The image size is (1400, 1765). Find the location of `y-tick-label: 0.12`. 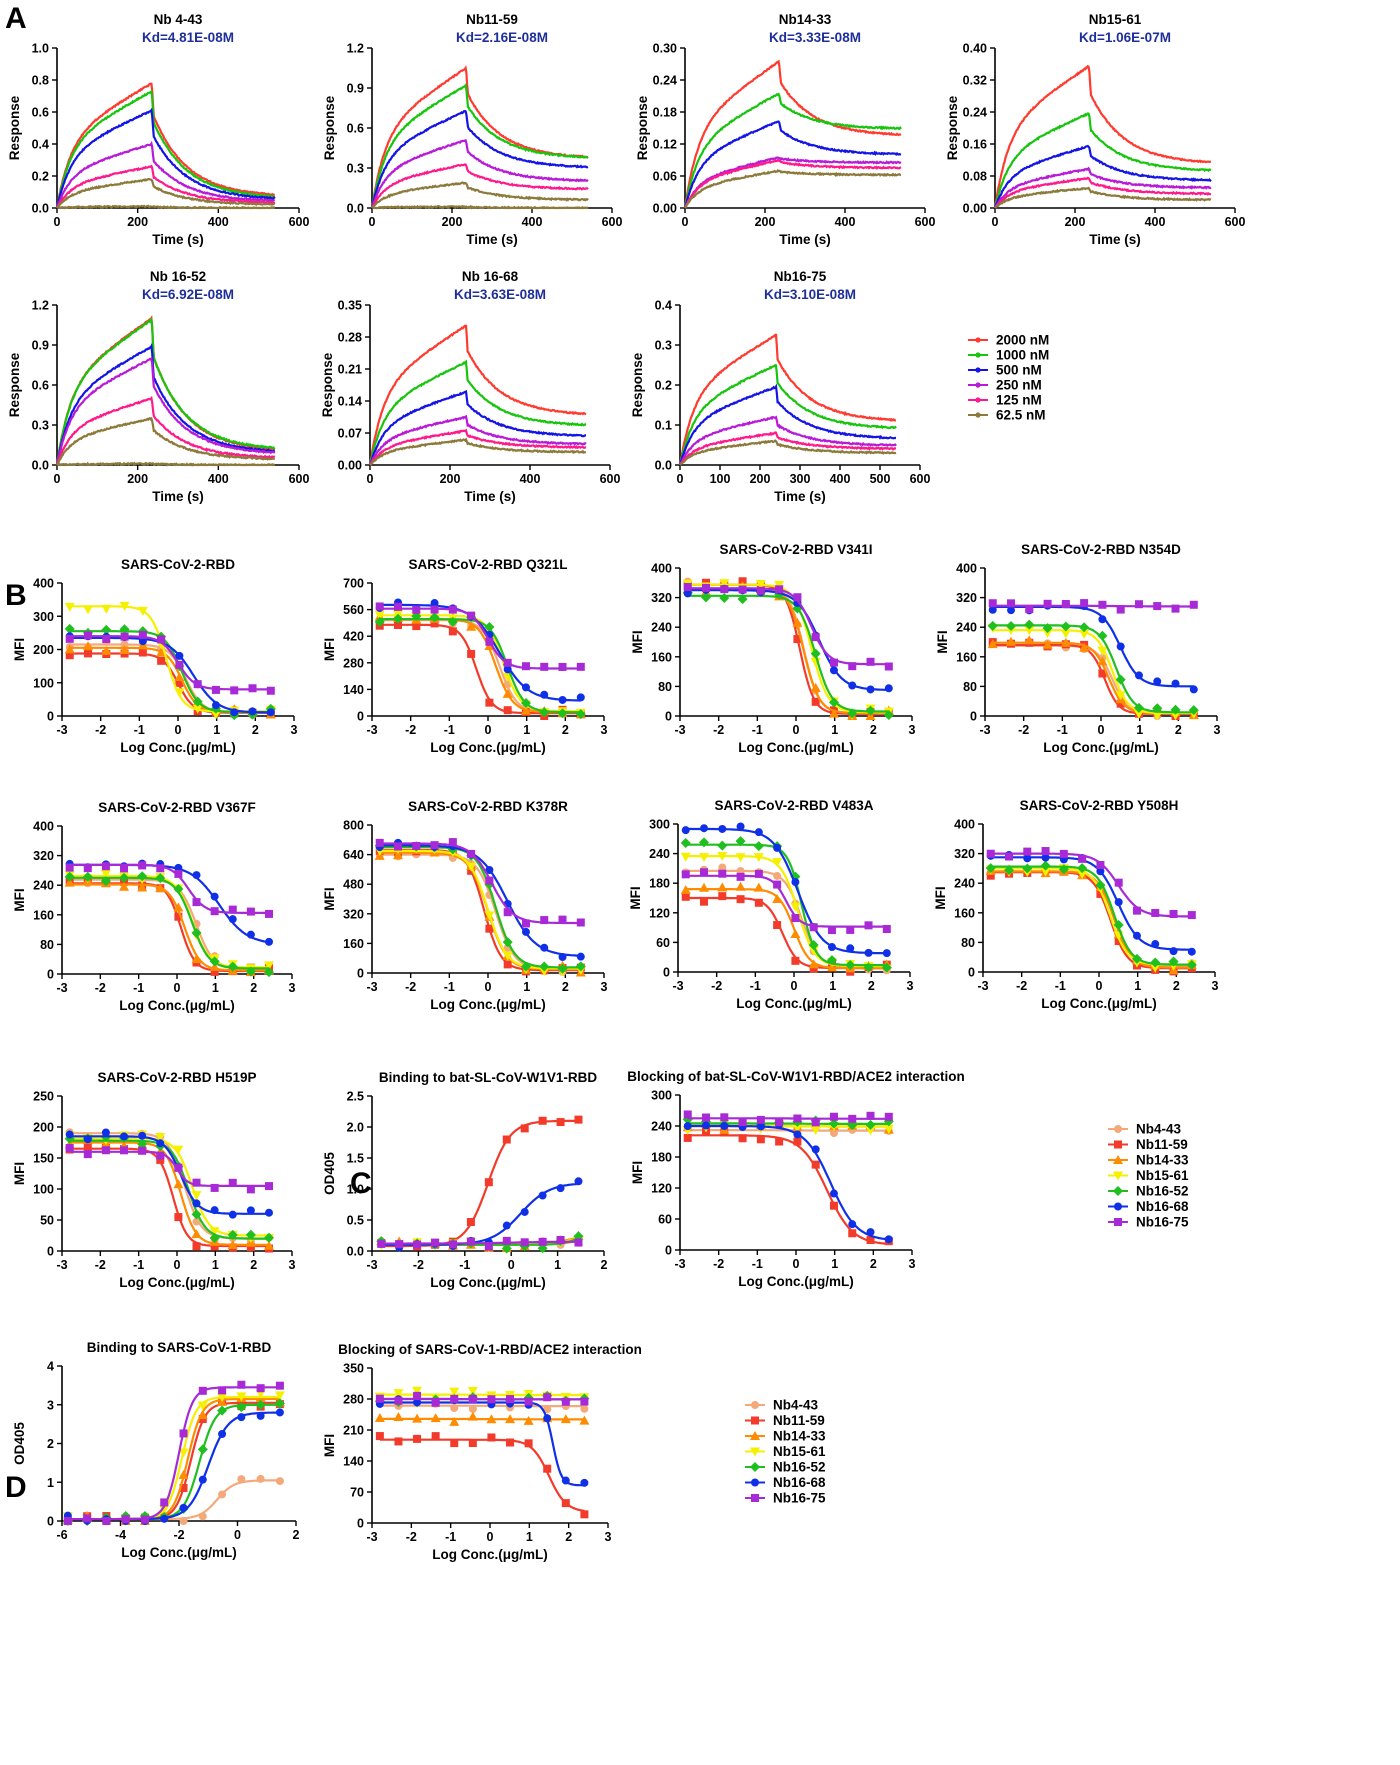

y-tick-label: 0.12 is located at coordinates (665, 145).